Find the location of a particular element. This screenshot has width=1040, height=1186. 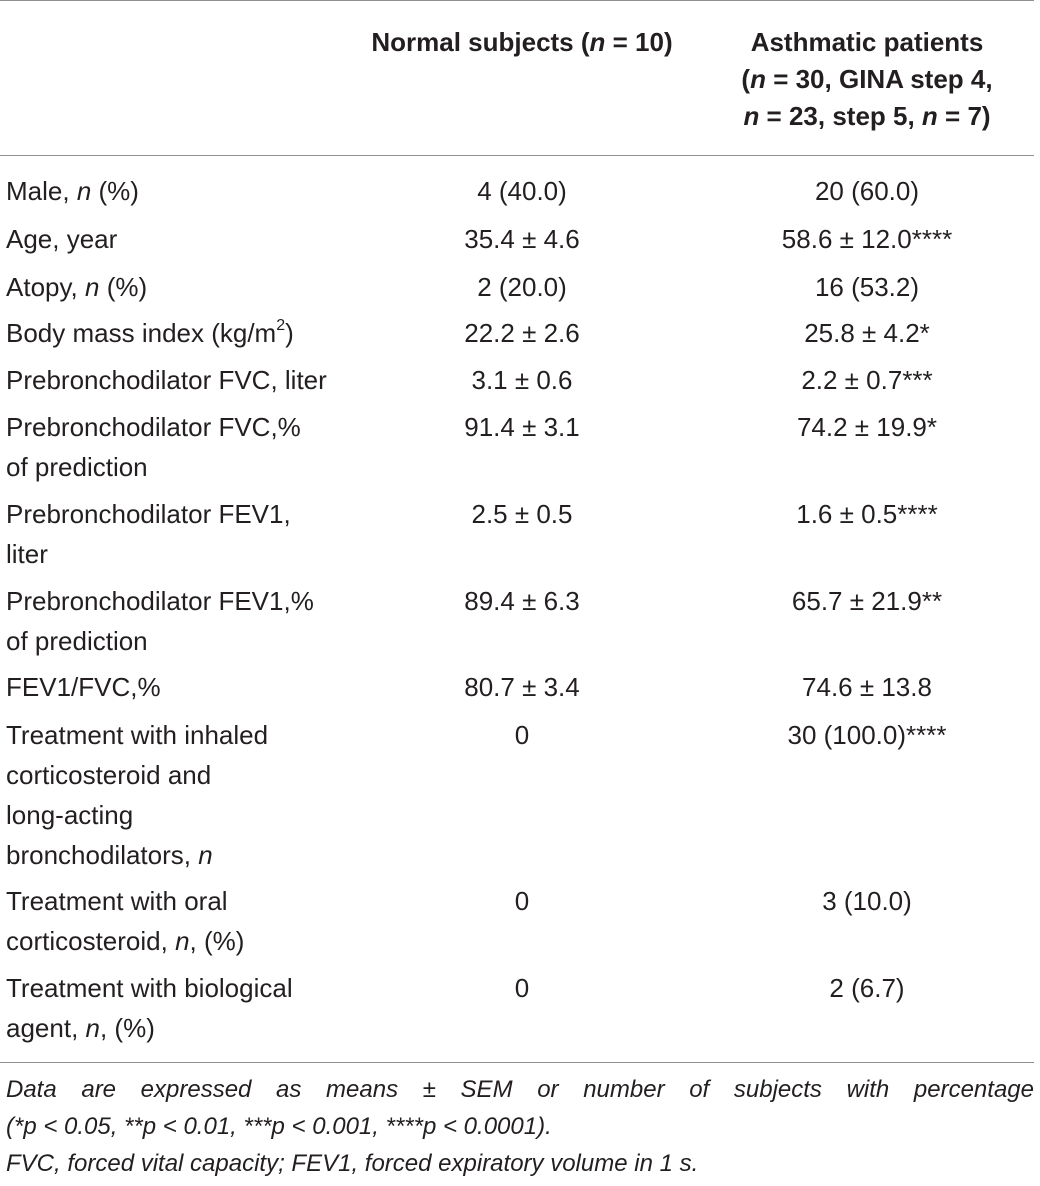

row-label: Age, year is located at coordinates (62, 239).